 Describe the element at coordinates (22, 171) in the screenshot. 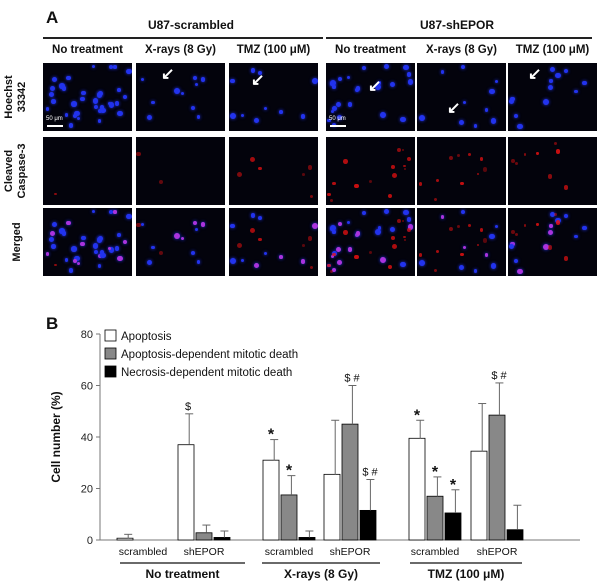

I see `row-label-line: Caspase-3` at that location.